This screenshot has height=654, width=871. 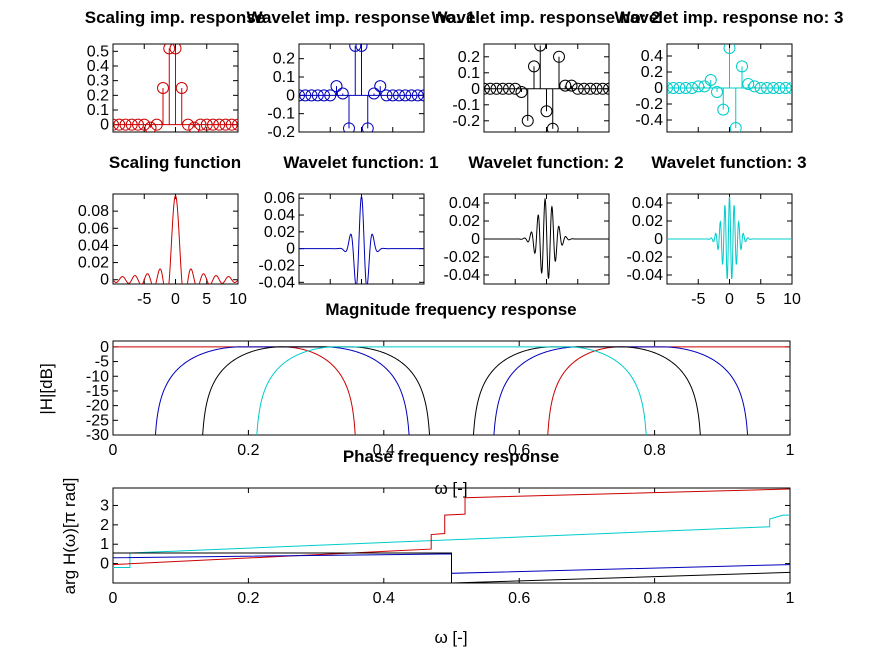 What do you see at coordinates (760, 299) in the screenshot?
I see `x-tick-label: 5` at bounding box center [760, 299].